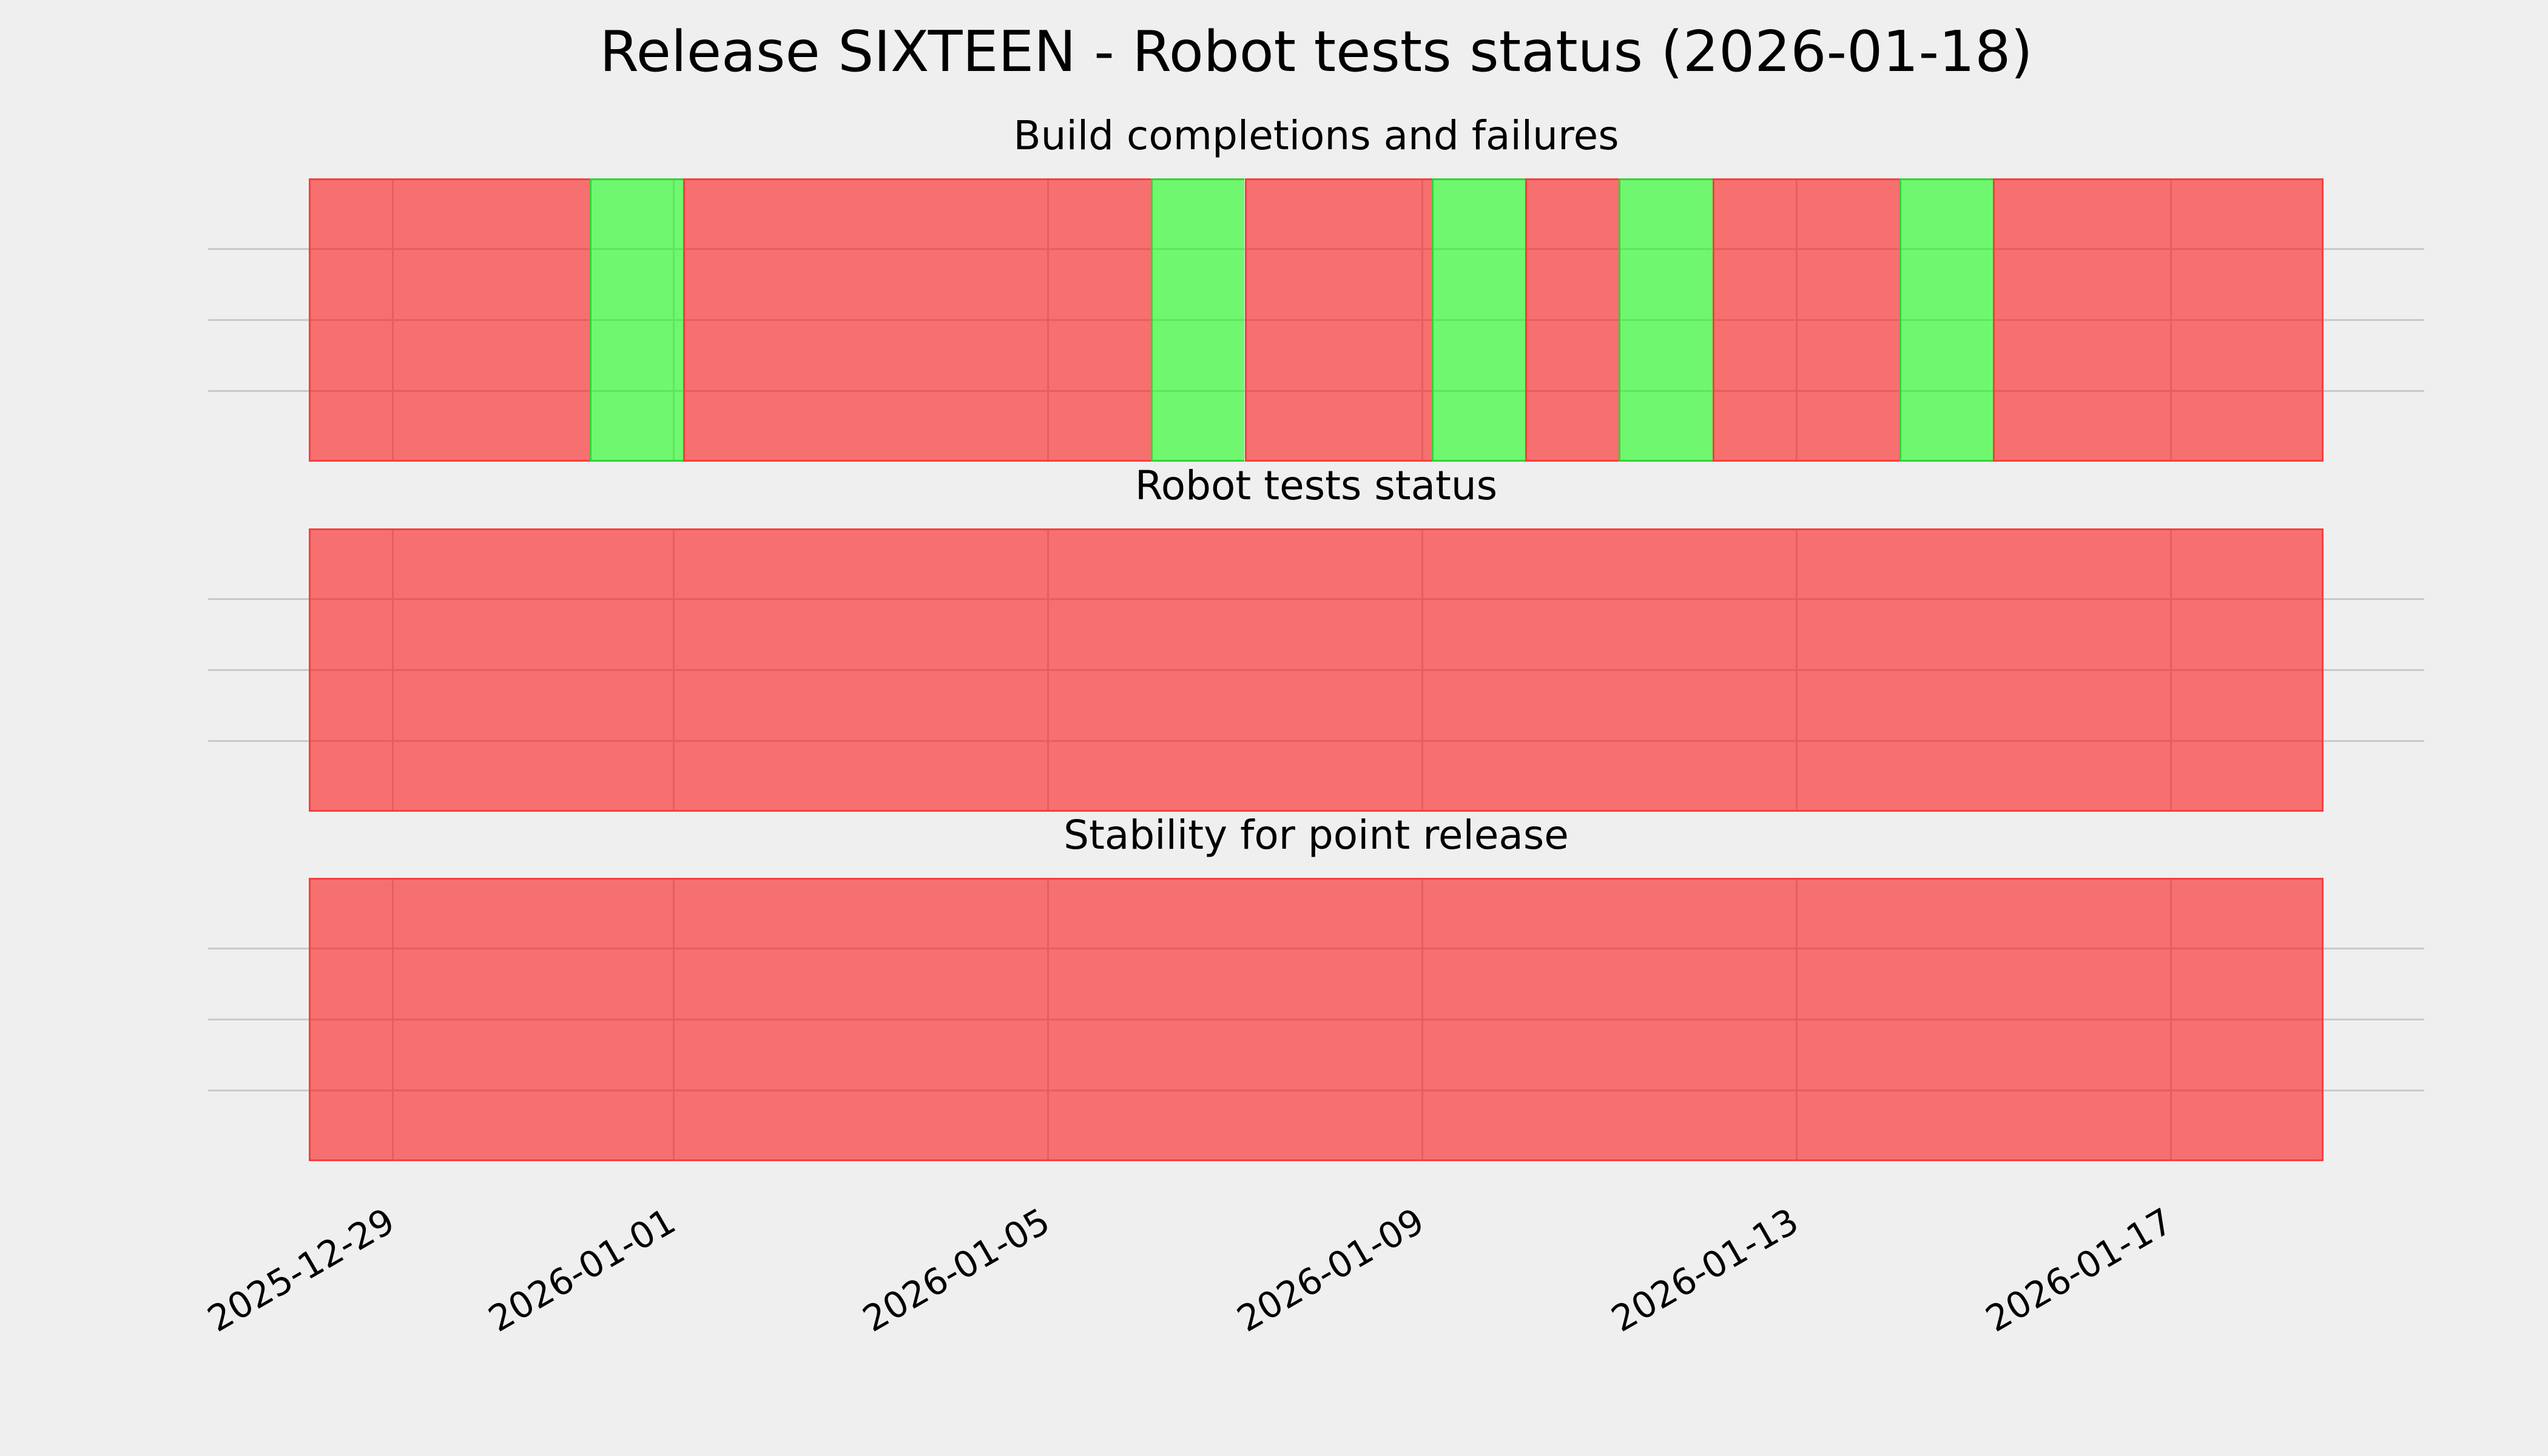  I want to click on x-tick-label: 2025-12-29, so click(301, 1269).